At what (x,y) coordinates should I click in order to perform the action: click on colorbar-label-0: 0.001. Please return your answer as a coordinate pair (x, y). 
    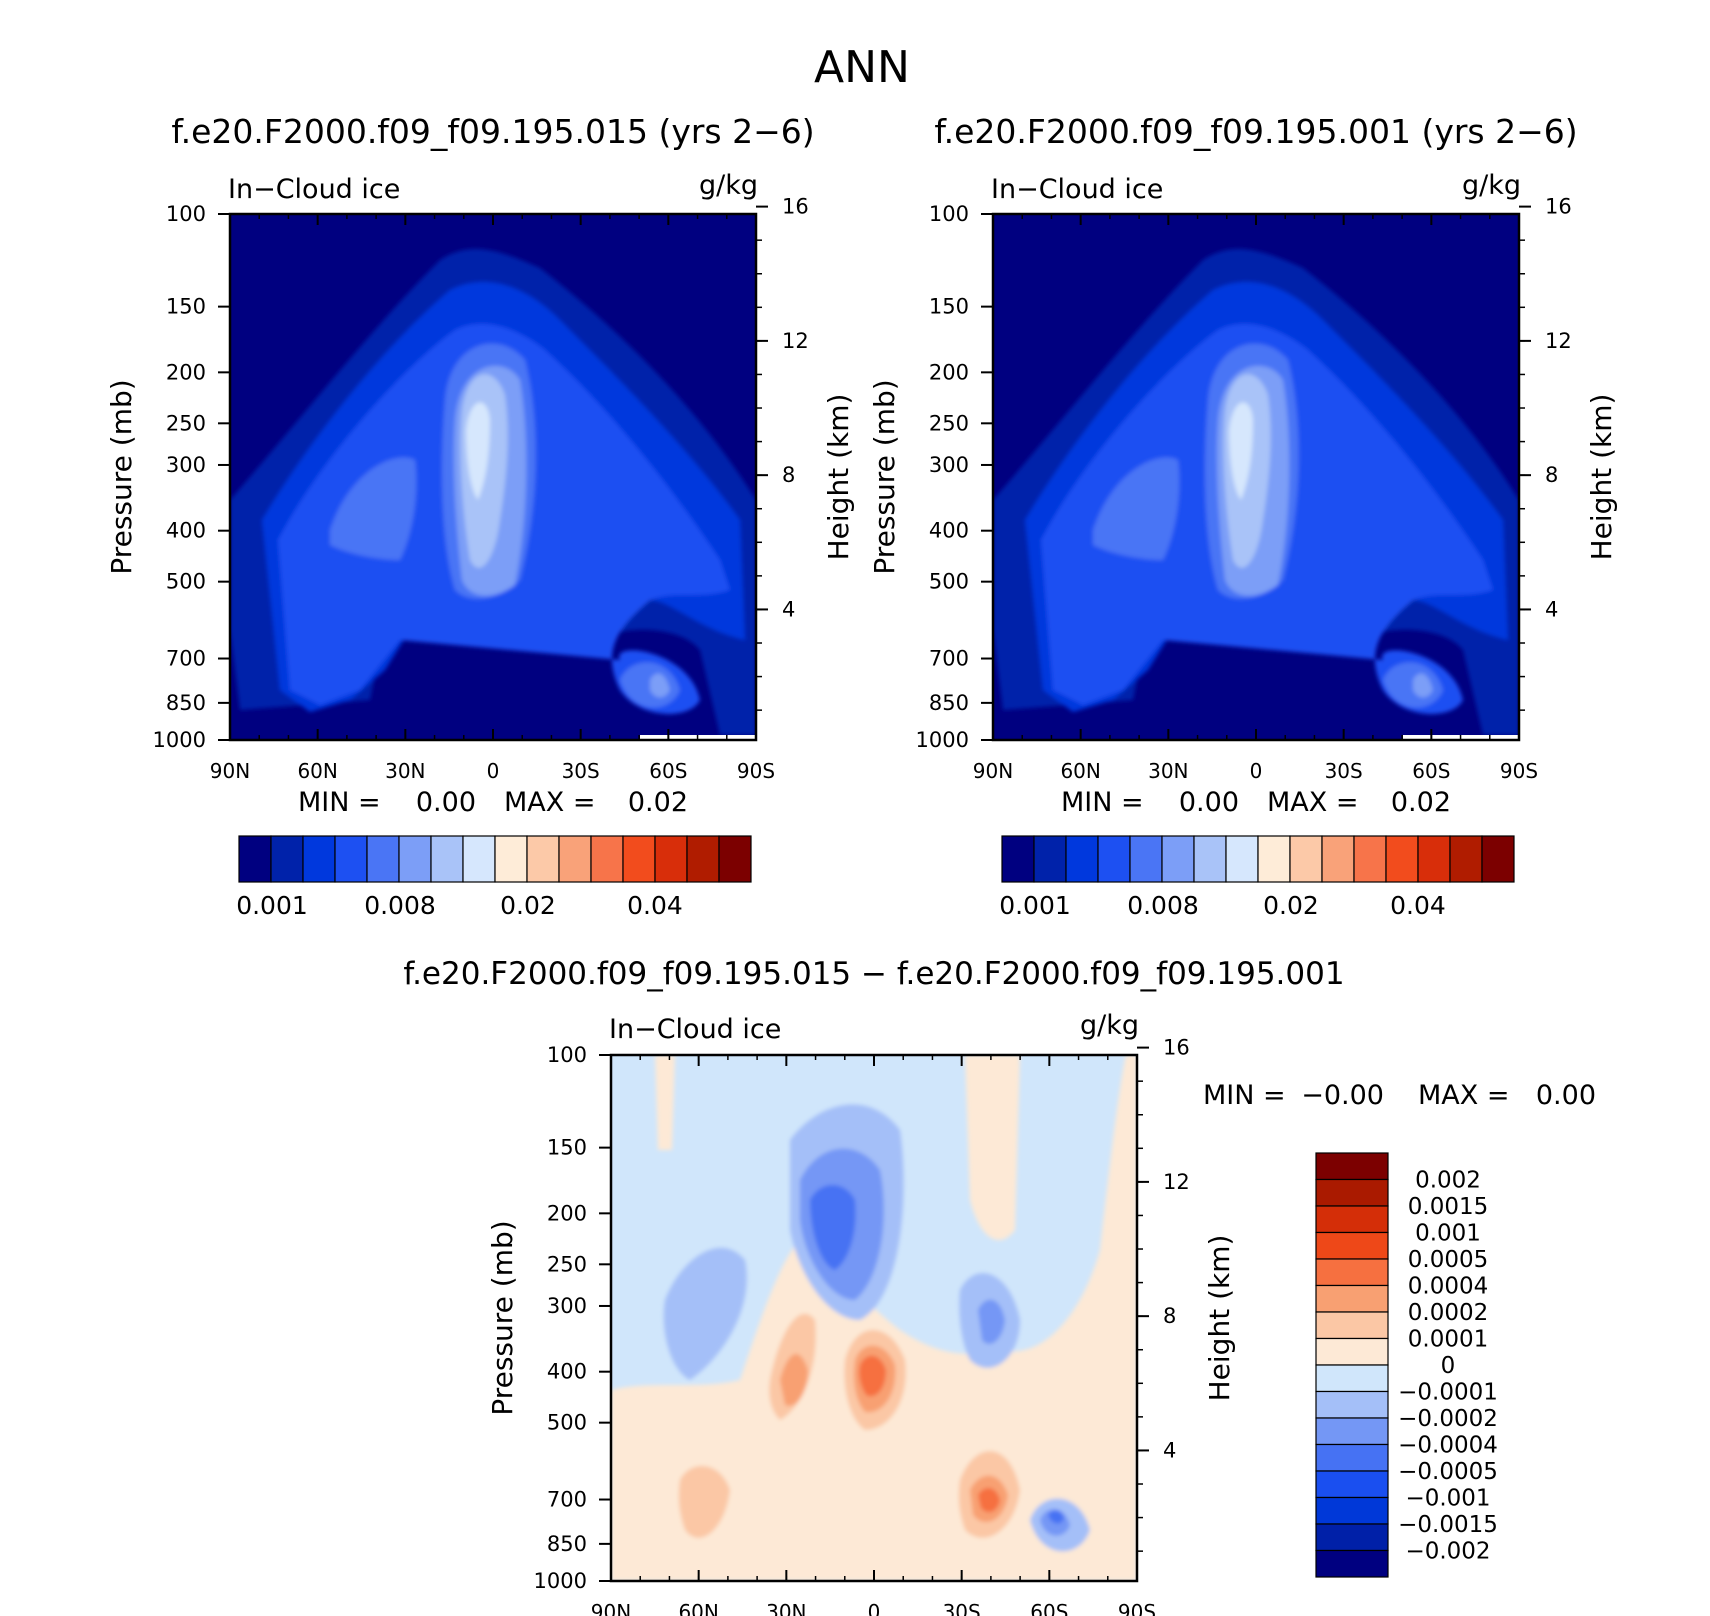
    Looking at the image, I should click on (272, 905).